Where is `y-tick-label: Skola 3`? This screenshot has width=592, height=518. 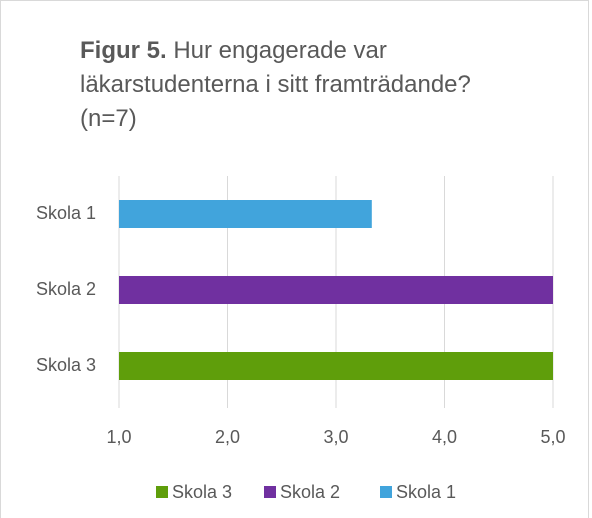
y-tick-label: Skola 3 is located at coordinates (66, 365).